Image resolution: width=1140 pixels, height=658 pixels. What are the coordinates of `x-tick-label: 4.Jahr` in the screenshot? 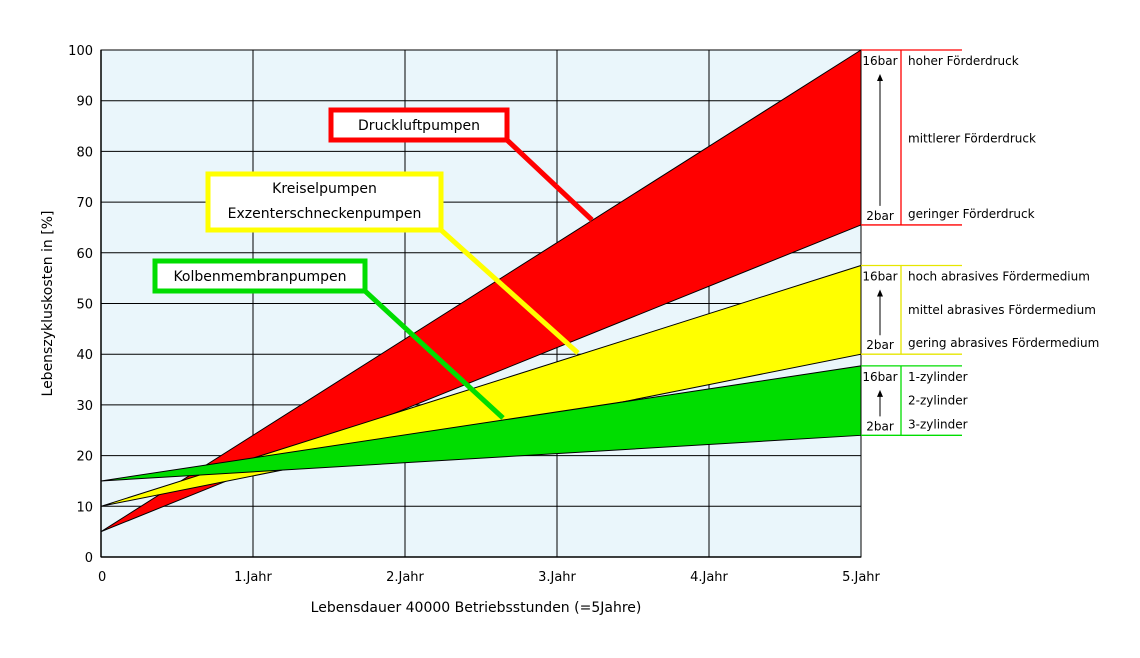 It's located at (709, 577).